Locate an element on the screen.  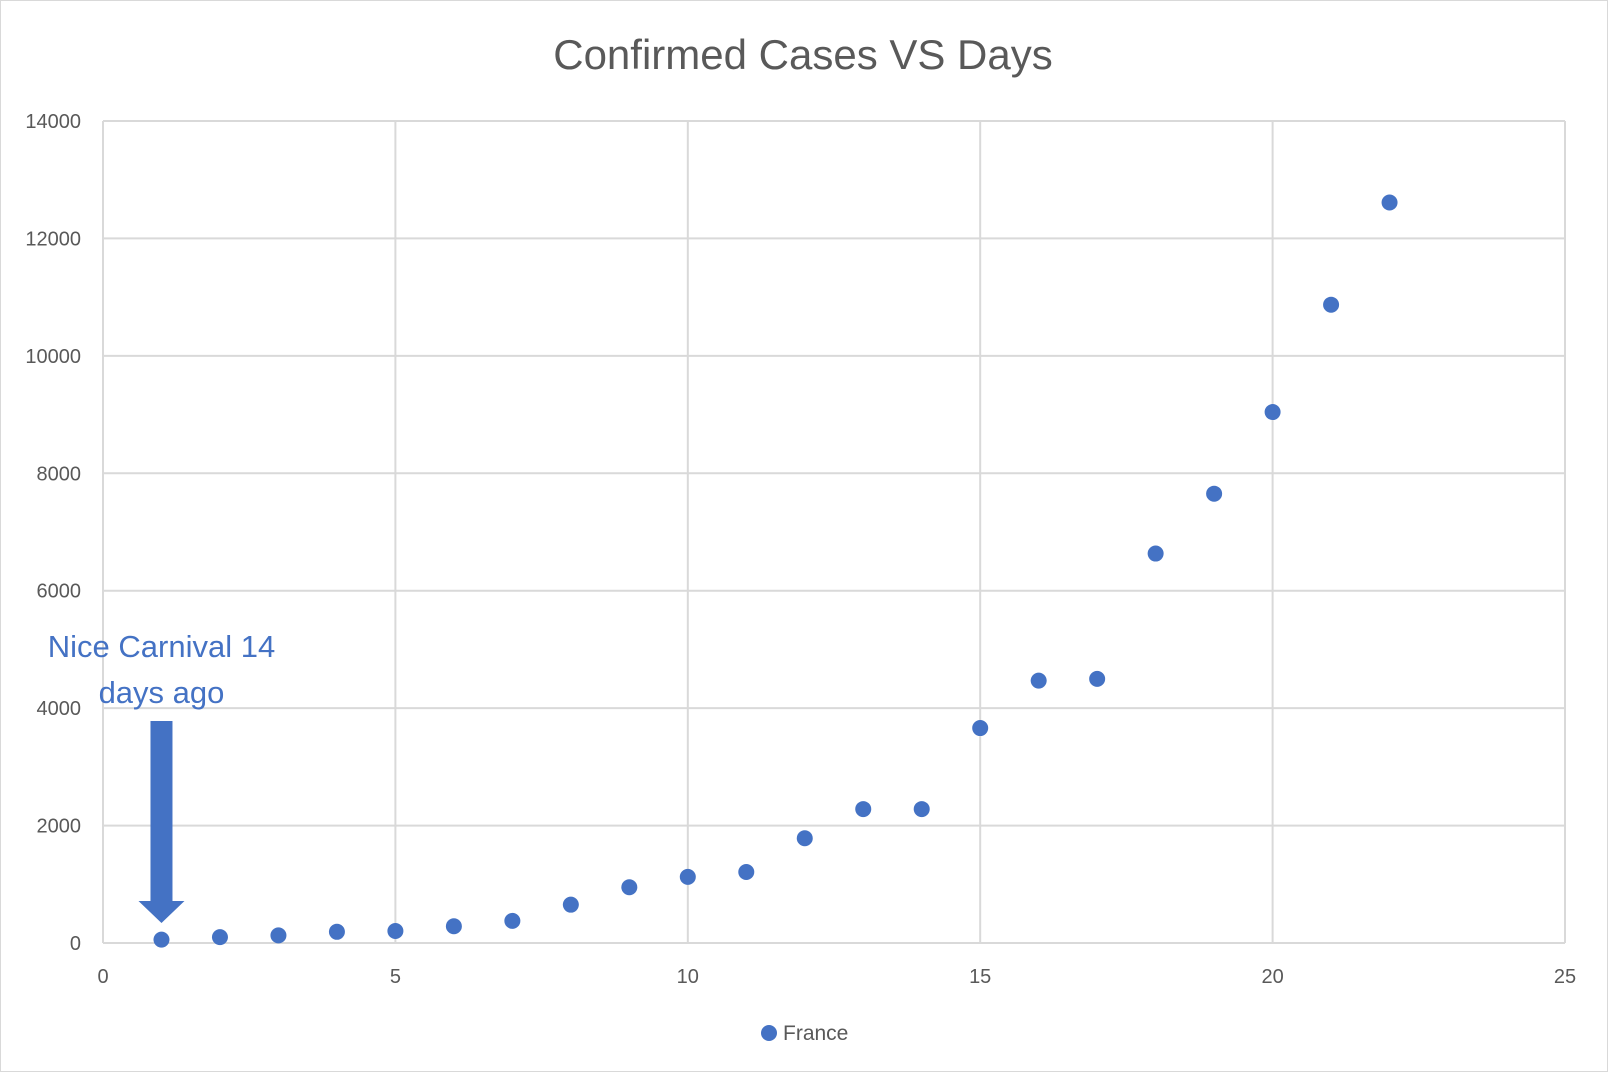
legend-marker is located at coordinates (769, 1033).